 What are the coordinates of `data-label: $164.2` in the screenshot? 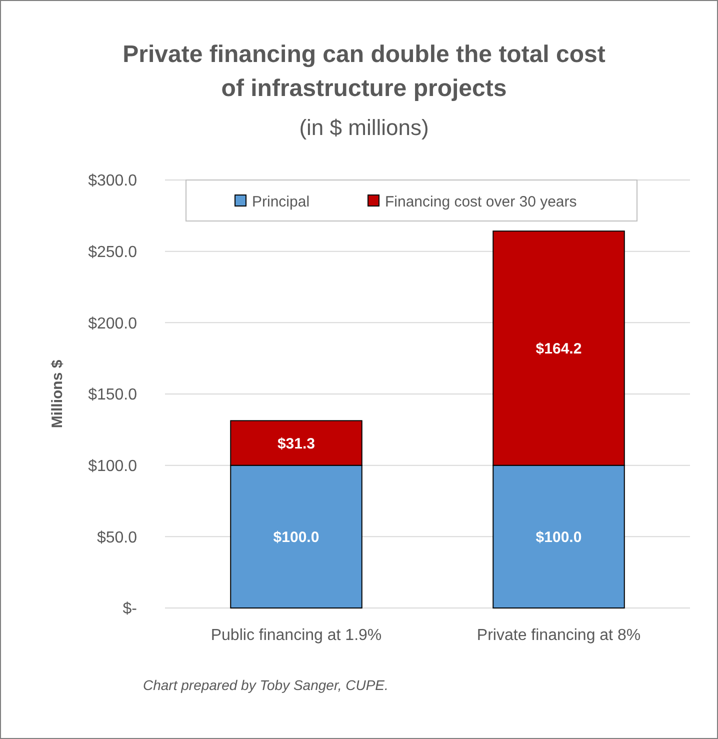 It's located at (559, 349).